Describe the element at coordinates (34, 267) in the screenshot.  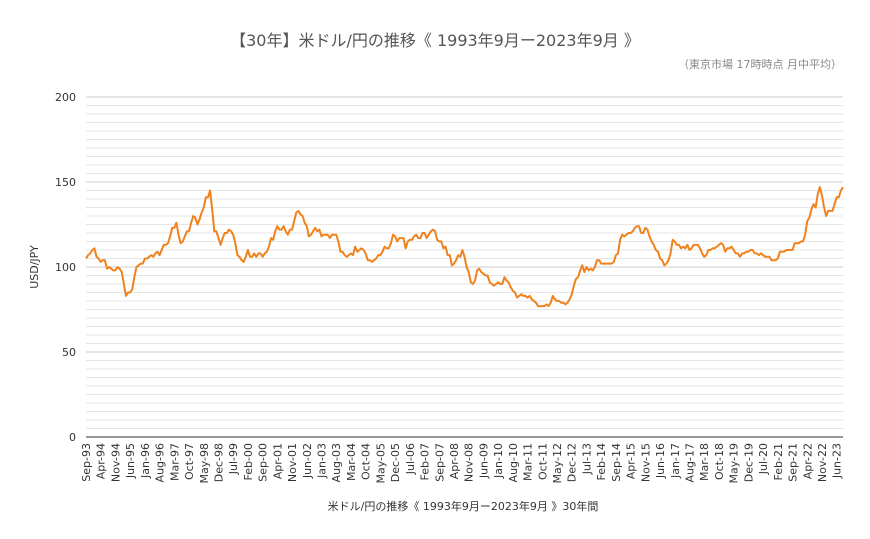
I see `y-axis-label: USD/JPY` at that location.